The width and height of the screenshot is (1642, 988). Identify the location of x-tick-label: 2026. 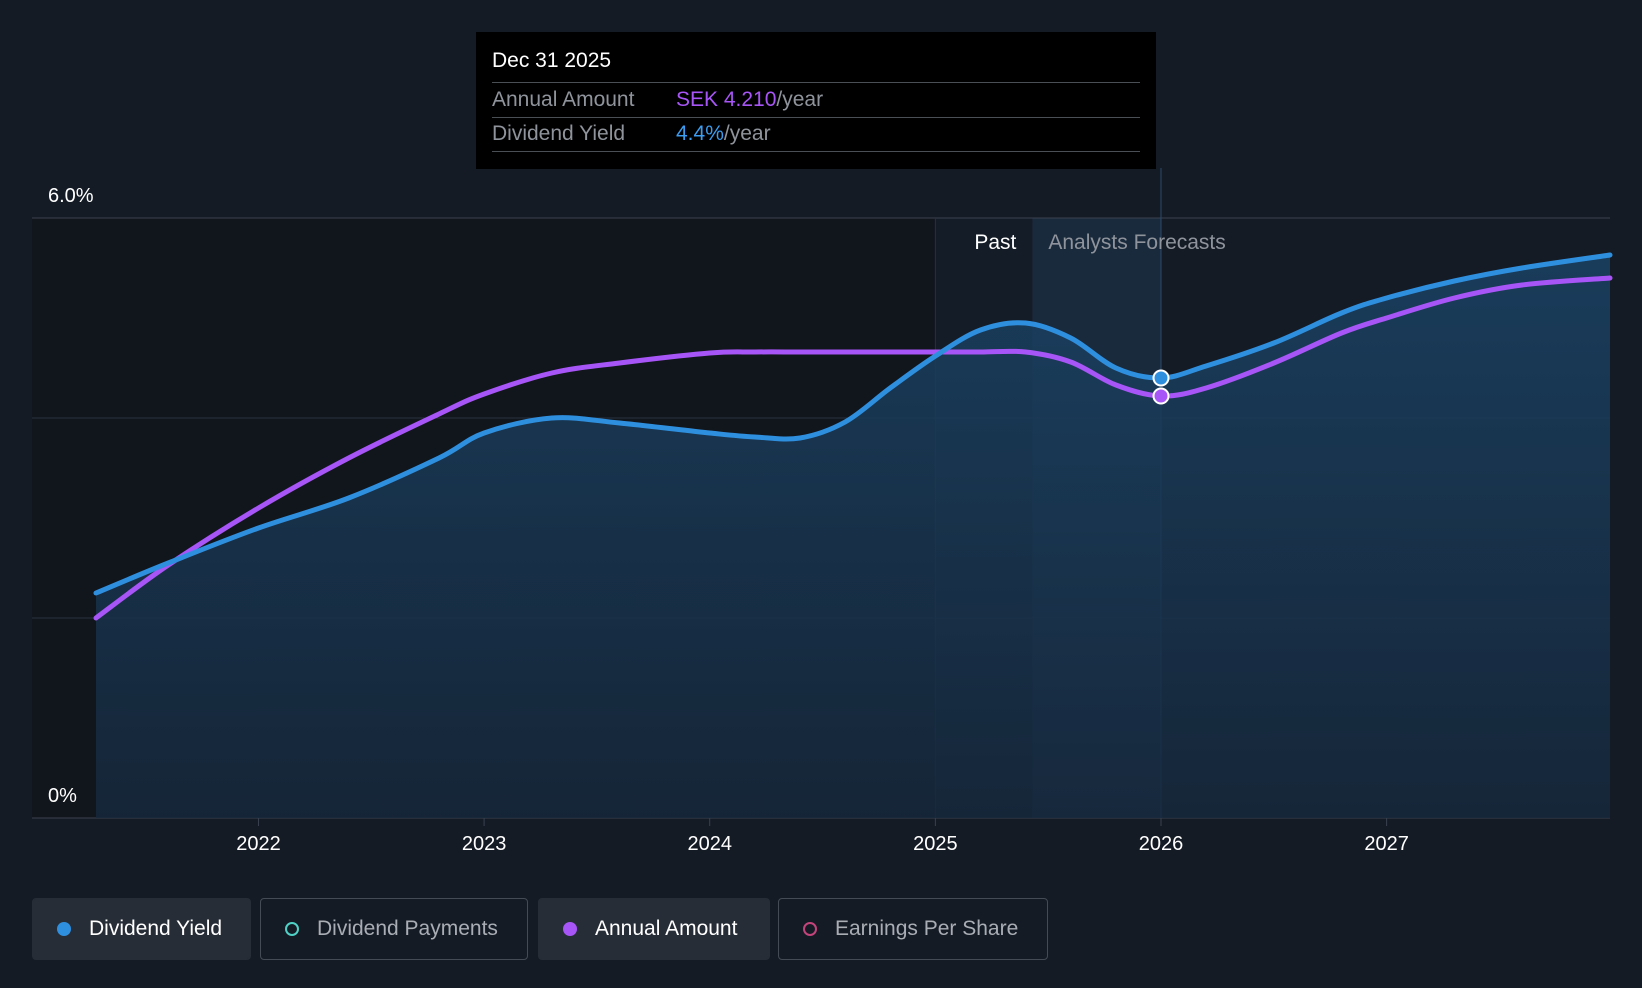
(1161, 844).